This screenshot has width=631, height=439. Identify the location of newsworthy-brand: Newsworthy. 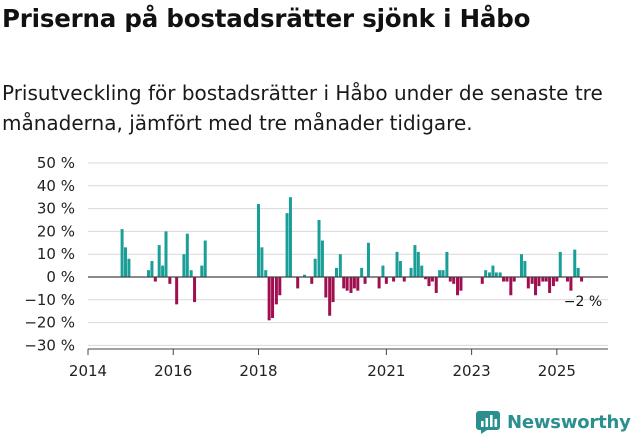
(553, 422).